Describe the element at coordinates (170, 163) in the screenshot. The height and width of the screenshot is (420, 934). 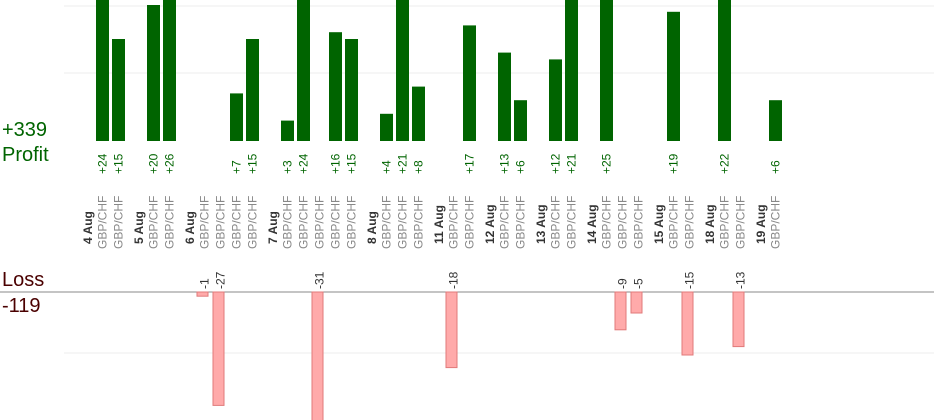
I see `profit-value-label: +26` at that location.